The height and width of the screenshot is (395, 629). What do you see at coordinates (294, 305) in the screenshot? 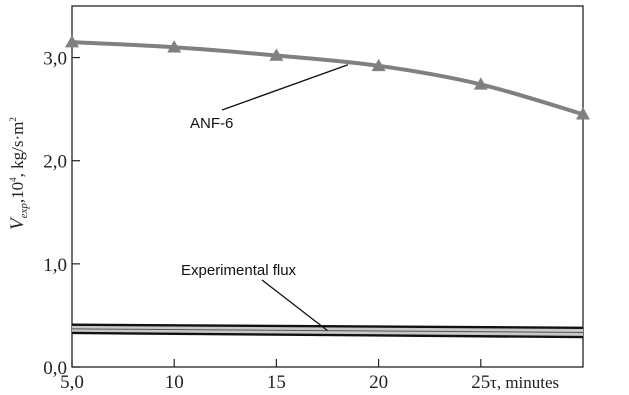
I see `experimental-flux-leader-line` at bounding box center [294, 305].